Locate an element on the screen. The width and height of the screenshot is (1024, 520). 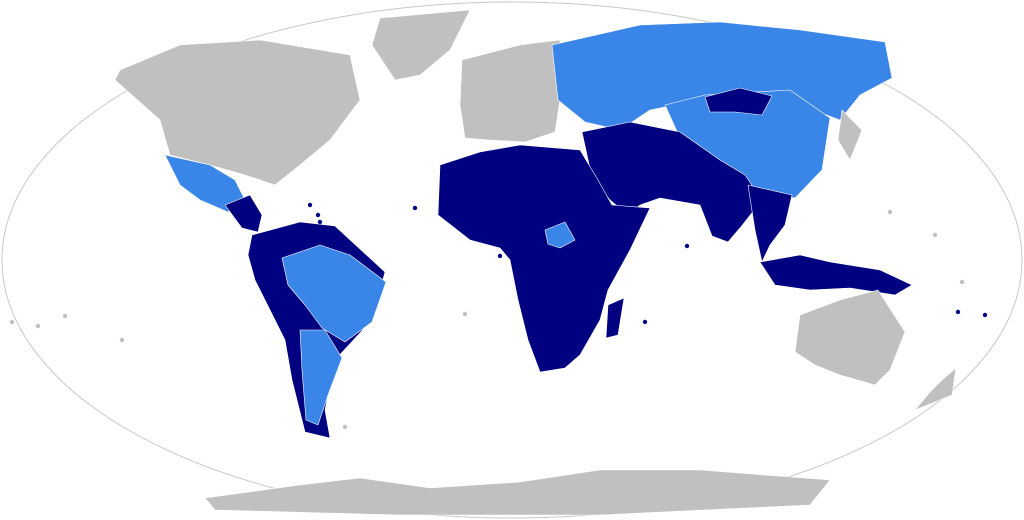
region-argentina is located at coordinates (321, 377).